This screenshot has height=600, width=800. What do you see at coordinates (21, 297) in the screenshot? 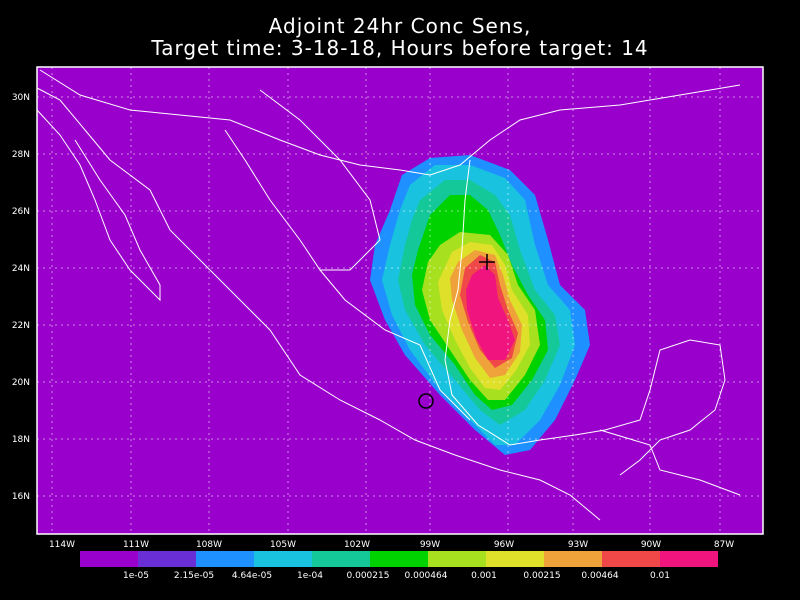
I see `latitude-labels: 30N 28N 26N 24N 22N 20N 18N 16N` at bounding box center [21, 297].